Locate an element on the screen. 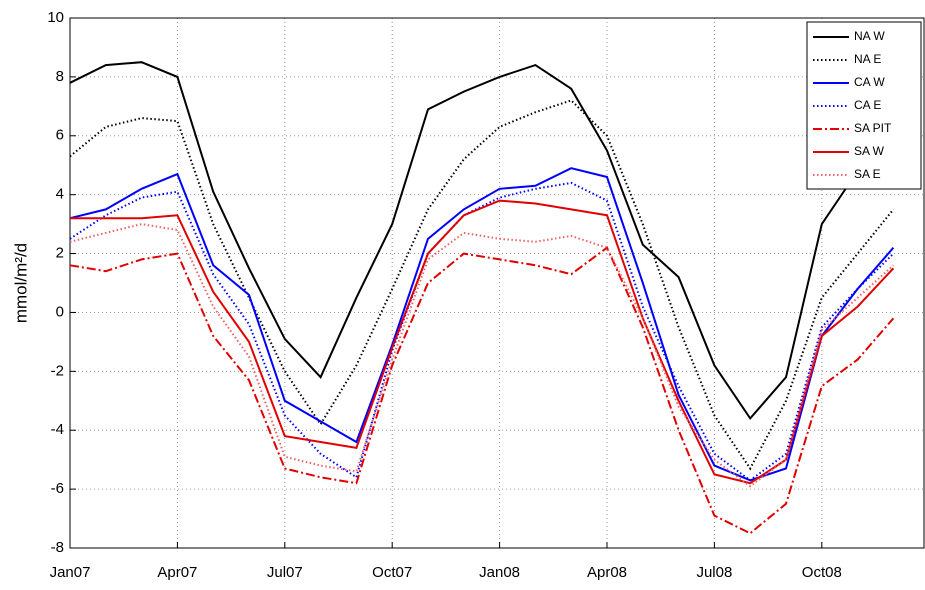 The height and width of the screenshot is (590, 925). x-tick-label: Oct08 is located at coordinates (822, 572).